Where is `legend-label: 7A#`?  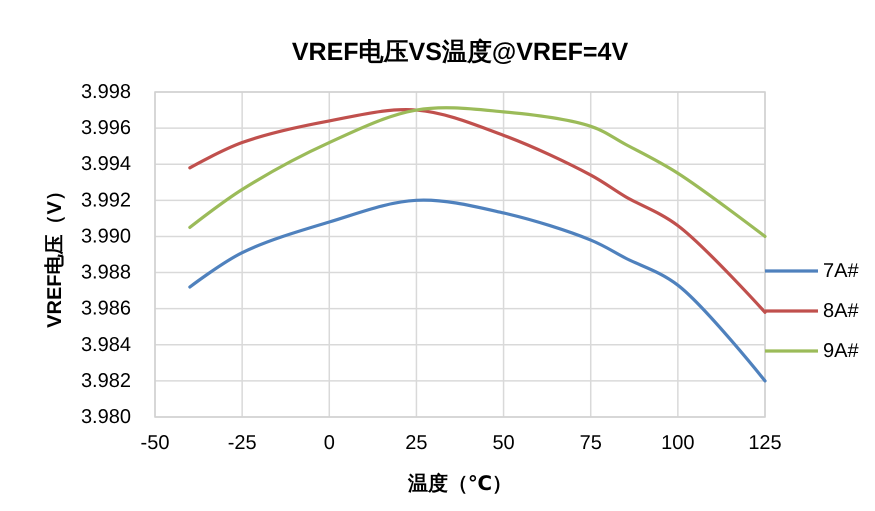 legend-label: 7A# is located at coordinates (841, 271).